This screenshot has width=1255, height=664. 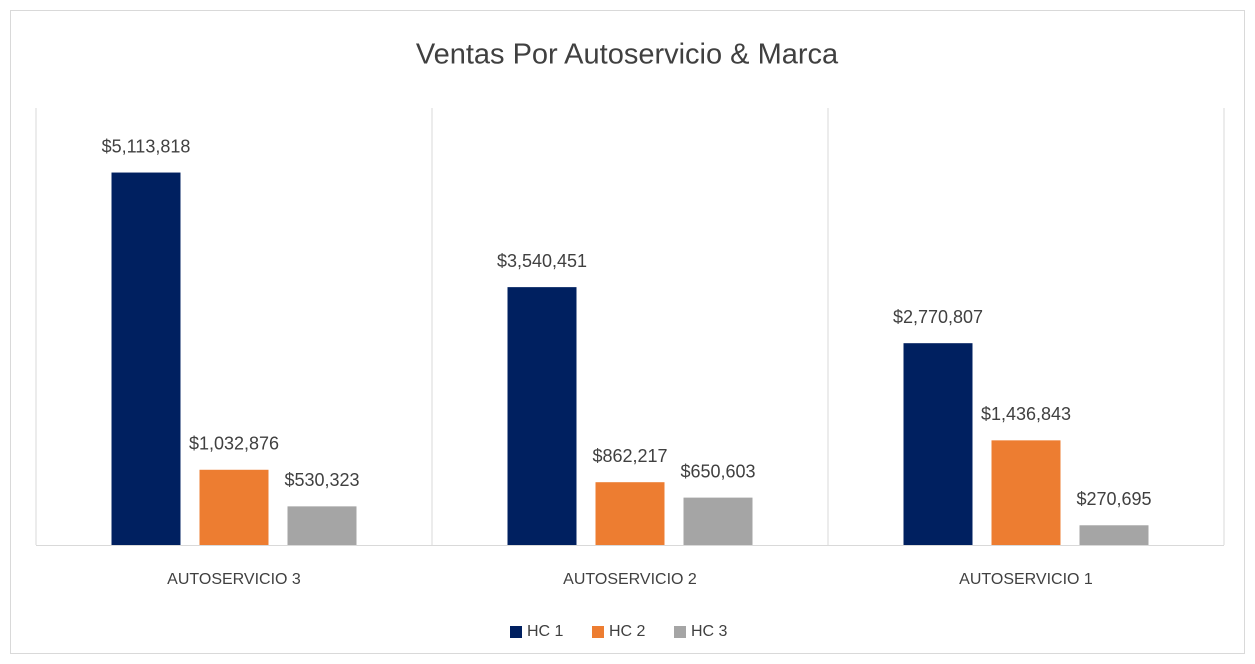 What do you see at coordinates (545, 631) in the screenshot?
I see `legend-label: HC 1` at bounding box center [545, 631].